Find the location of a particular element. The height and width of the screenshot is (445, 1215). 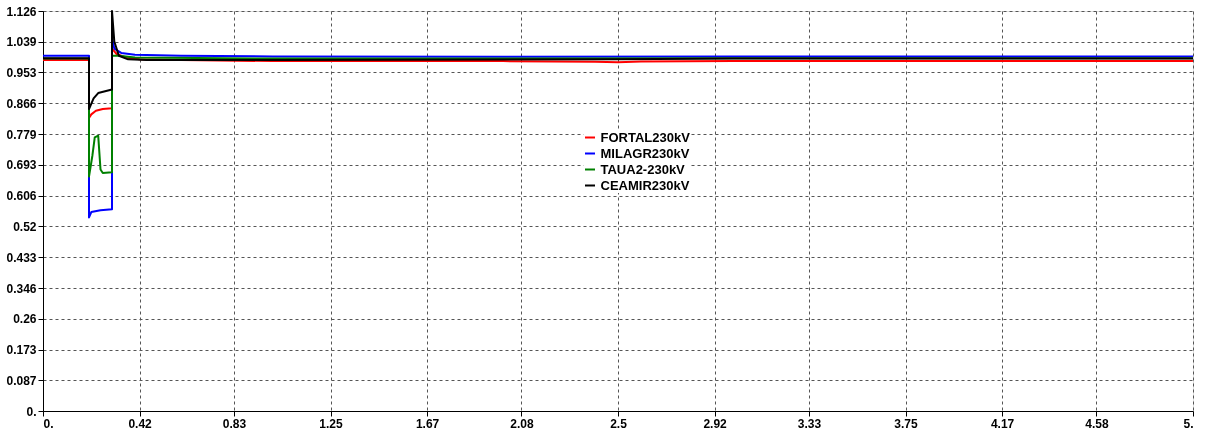

legend-label: CEAMIR230kV is located at coordinates (645, 185).